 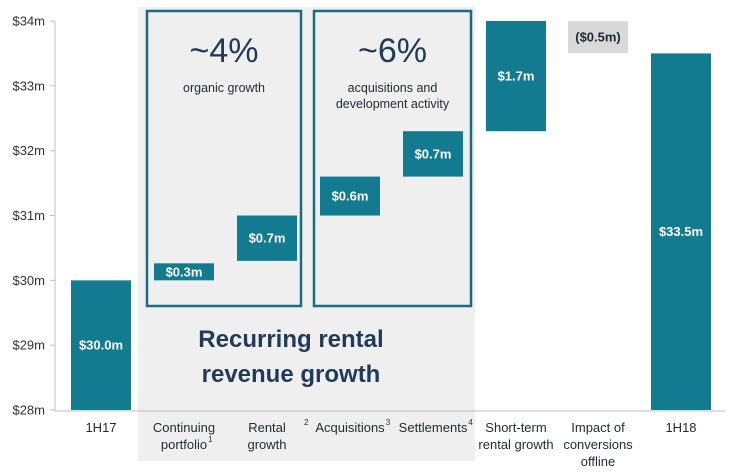 What do you see at coordinates (291, 374) in the screenshot?
I see `recurring-callout: revenue growth` at bounding box center [291, 374].